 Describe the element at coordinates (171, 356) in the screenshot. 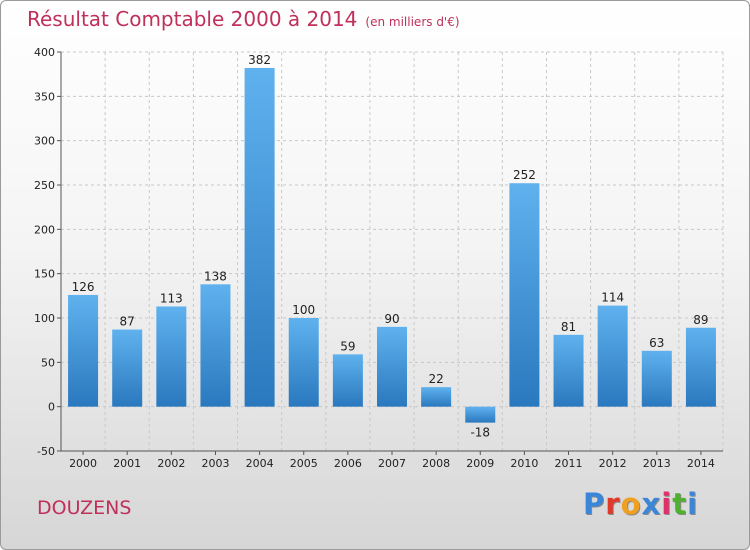

I see `bar-2002` at that location.